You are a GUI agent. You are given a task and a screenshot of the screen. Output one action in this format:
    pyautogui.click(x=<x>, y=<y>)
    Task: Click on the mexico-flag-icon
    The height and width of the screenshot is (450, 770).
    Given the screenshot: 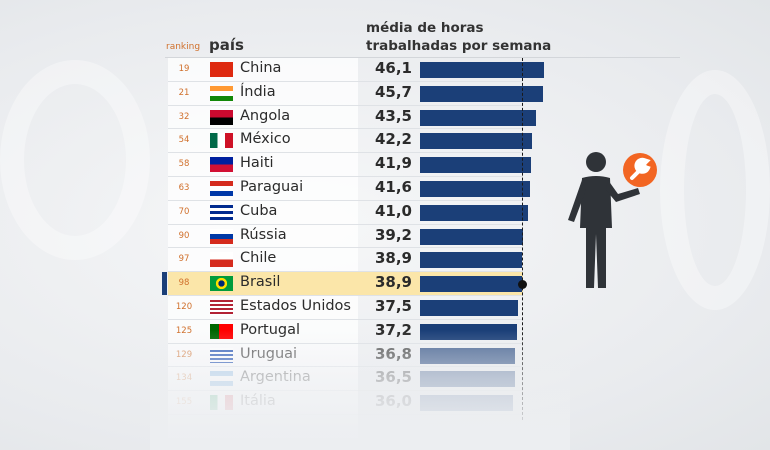 What is the action you would take?
    pyautogui.click(x=221, y=141)
    